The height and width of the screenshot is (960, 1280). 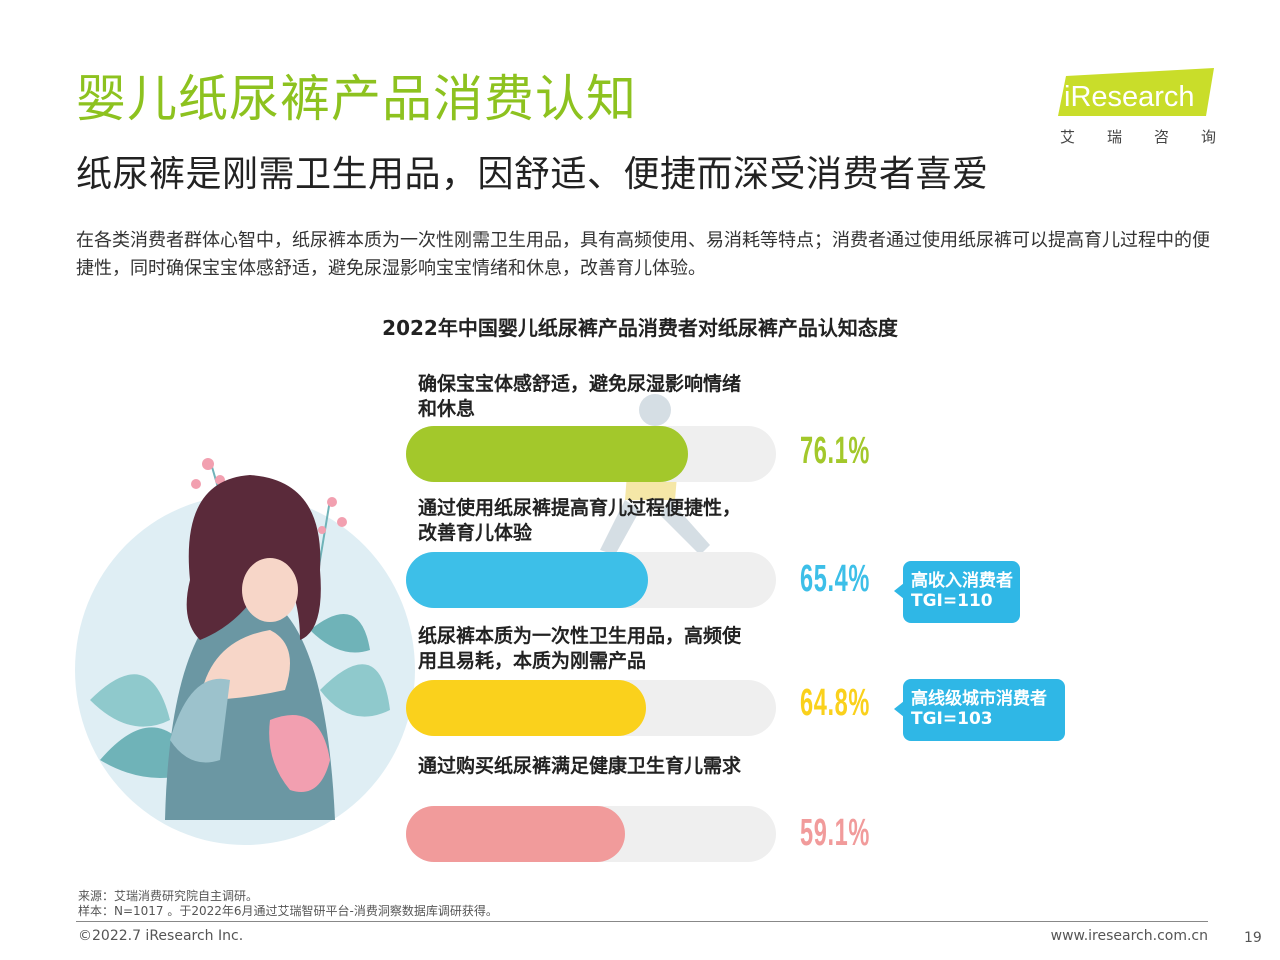 What do you see at coordinates (835, 833) in the screenshot?
I see `bar-value-health: 59.1%` at bounding box center [835, 833].